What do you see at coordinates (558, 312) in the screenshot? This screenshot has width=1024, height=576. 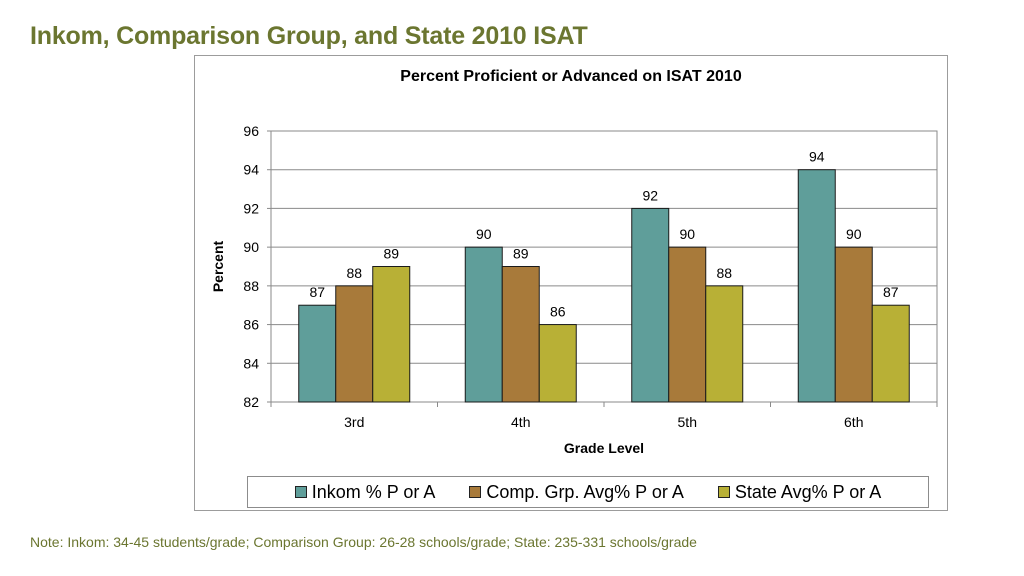 I see `data-label: 86` at bounding box center [558, 312].